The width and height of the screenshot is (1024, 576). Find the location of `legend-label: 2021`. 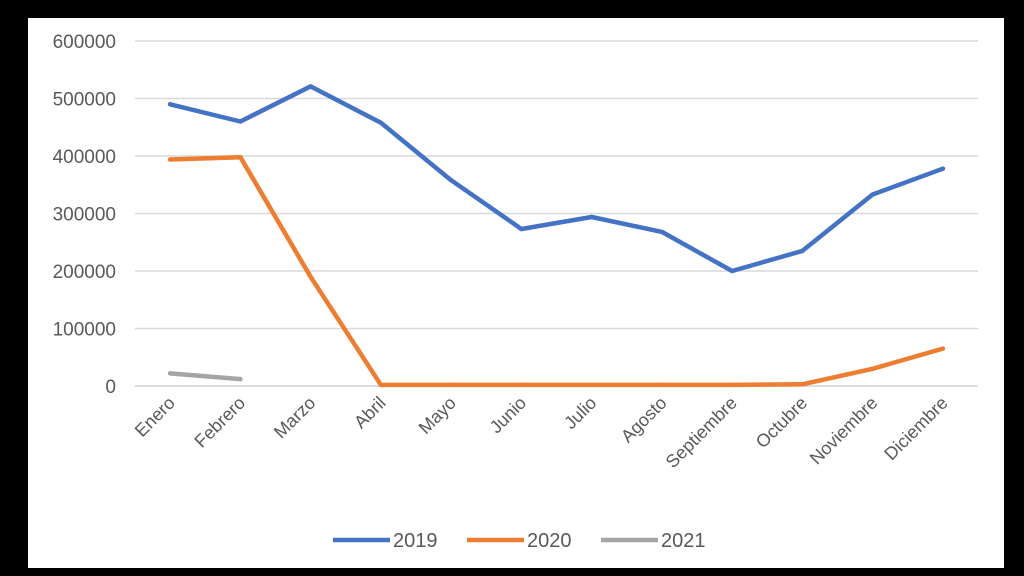

legend-label: 2021 is located at coordinates (683, 541).